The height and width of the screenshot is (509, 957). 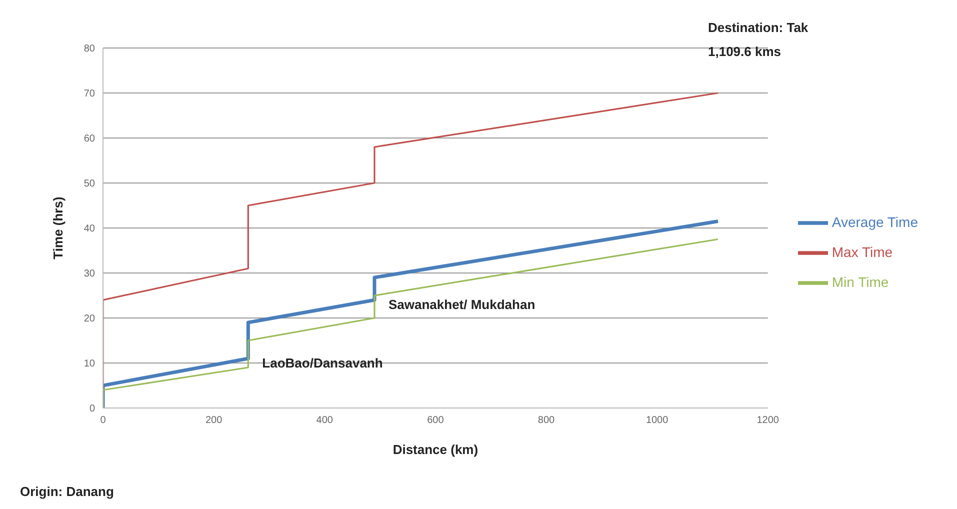 I want to click on y-tick-label: 50, so click(x=90, y=184).